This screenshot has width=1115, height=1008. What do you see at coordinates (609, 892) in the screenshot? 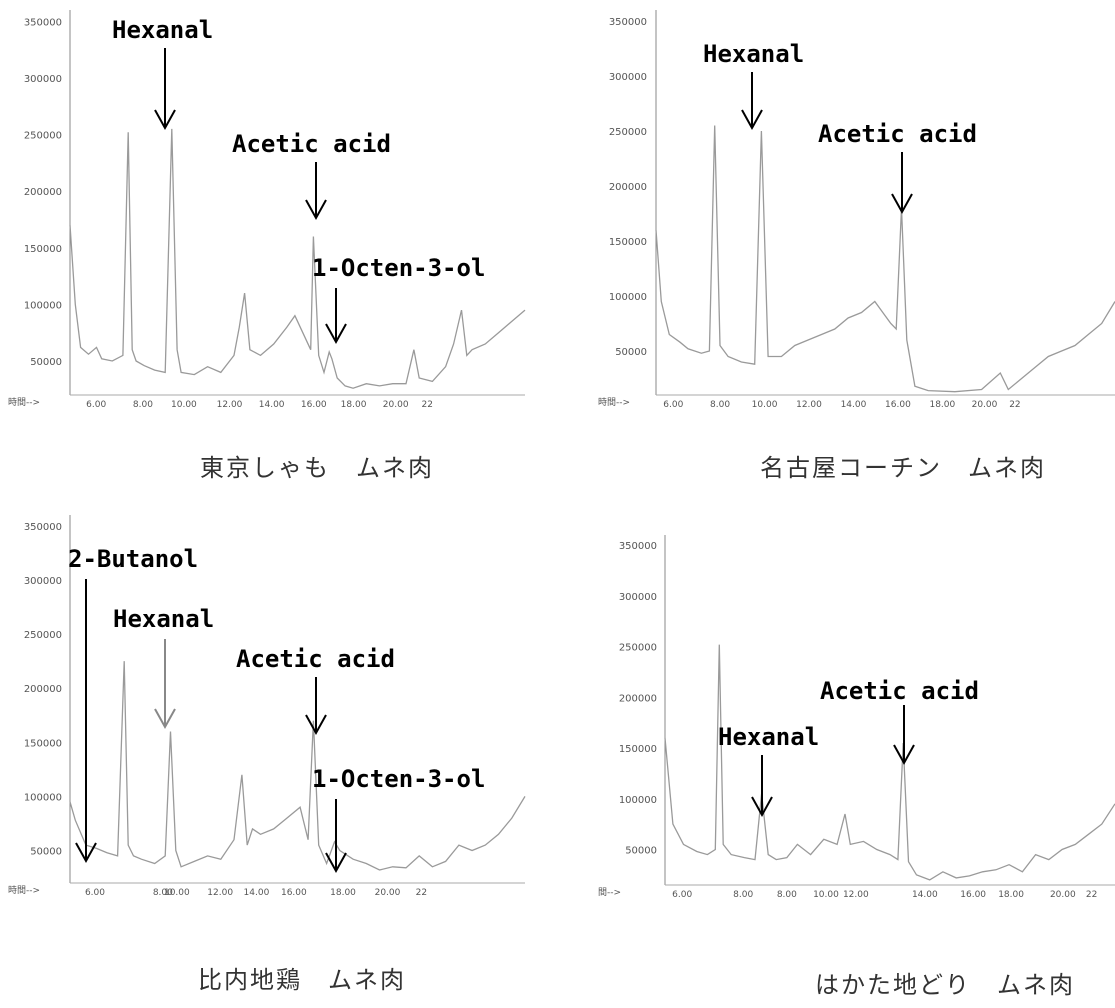
I see `x-axis-label: 間-->` at bounding box center [609, 892].